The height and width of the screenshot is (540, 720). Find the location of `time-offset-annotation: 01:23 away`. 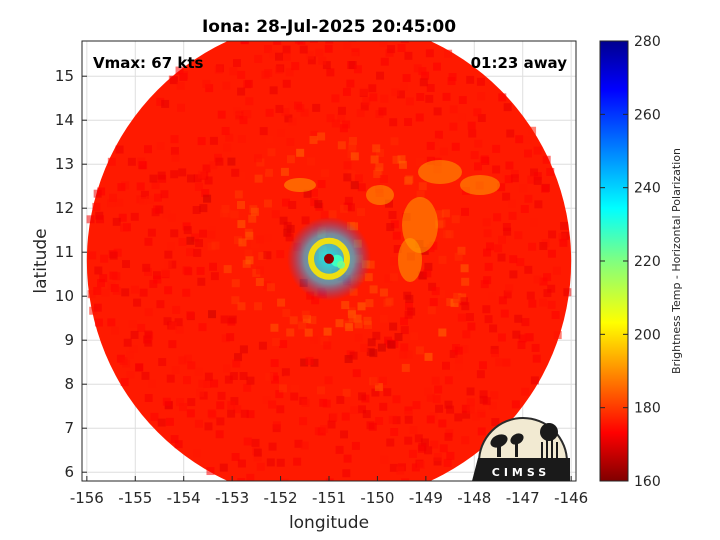

time-offset-annotation: 01:23 away is located at coordinates (519, 63).